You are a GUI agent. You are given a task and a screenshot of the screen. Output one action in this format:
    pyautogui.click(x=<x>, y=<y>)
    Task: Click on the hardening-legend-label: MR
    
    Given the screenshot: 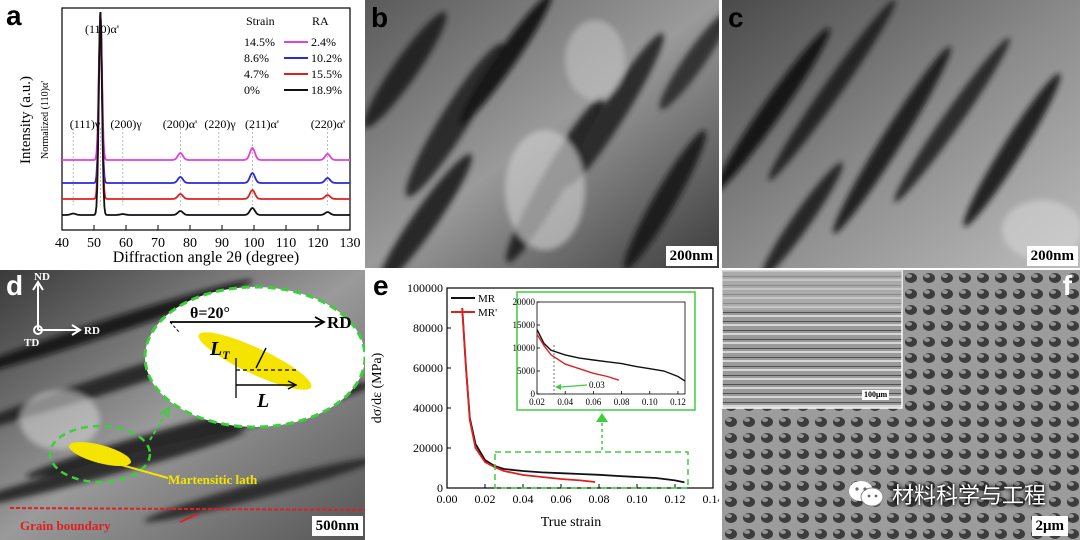 What is the action you would take?
    pyautogui.click(x=487, y=299)
    